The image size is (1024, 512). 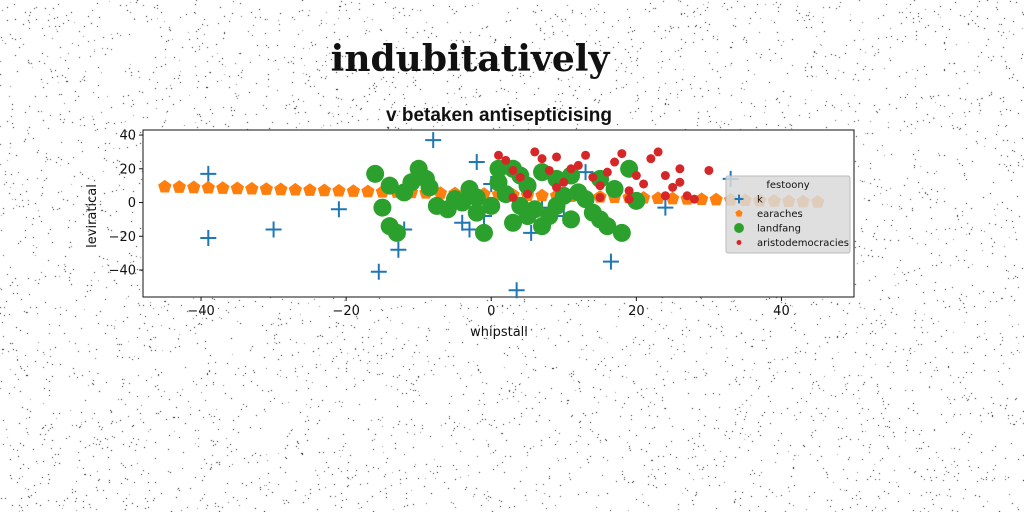 What do you see at coordinates (200, 311) in the screenshot?
I see `x-tick-label: −40` at bounding box center [200, 311].